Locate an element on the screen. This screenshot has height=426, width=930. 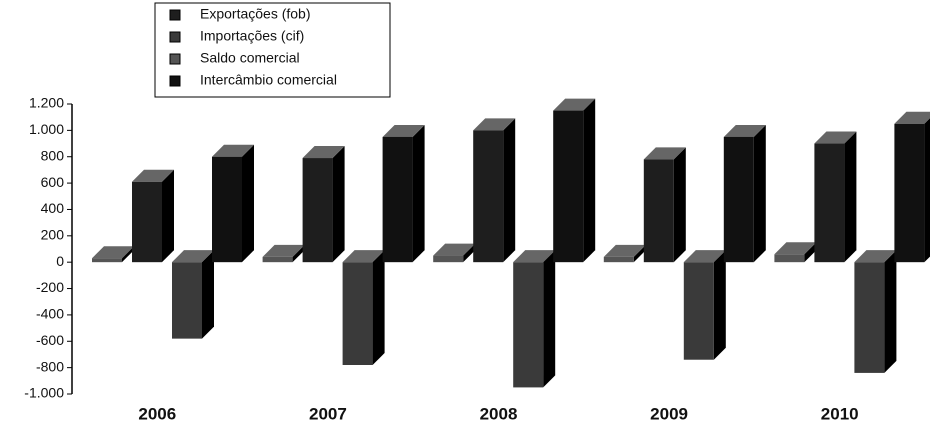
y-tick-label: 200 is located at coordinates (53, 235).